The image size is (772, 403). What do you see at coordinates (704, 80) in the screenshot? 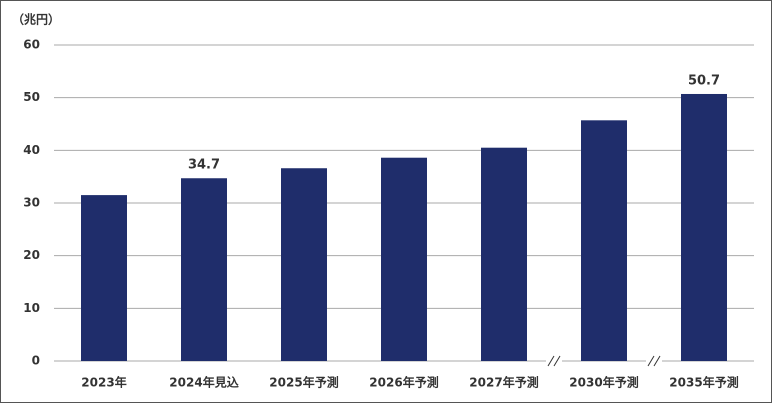
I see `data-label: 50.7` at bounding box center [704, 80].